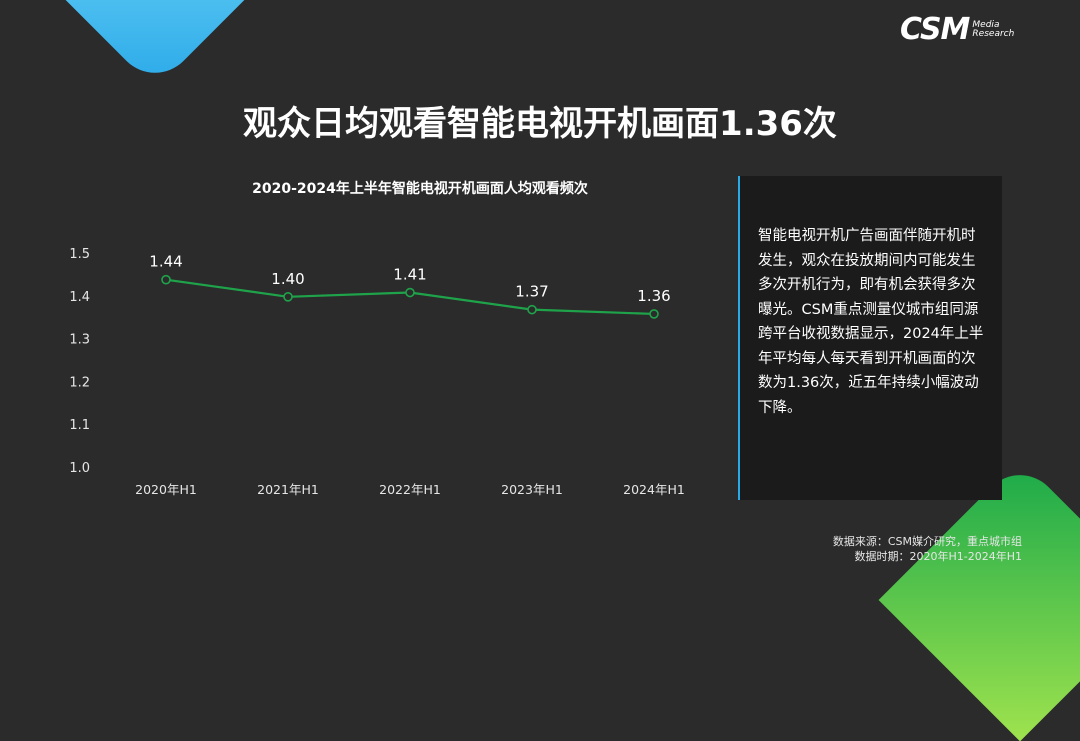  Describe the element at coordinates (79, 254) in the screenshot. I see `y-tick-label: 1.5` at that location.